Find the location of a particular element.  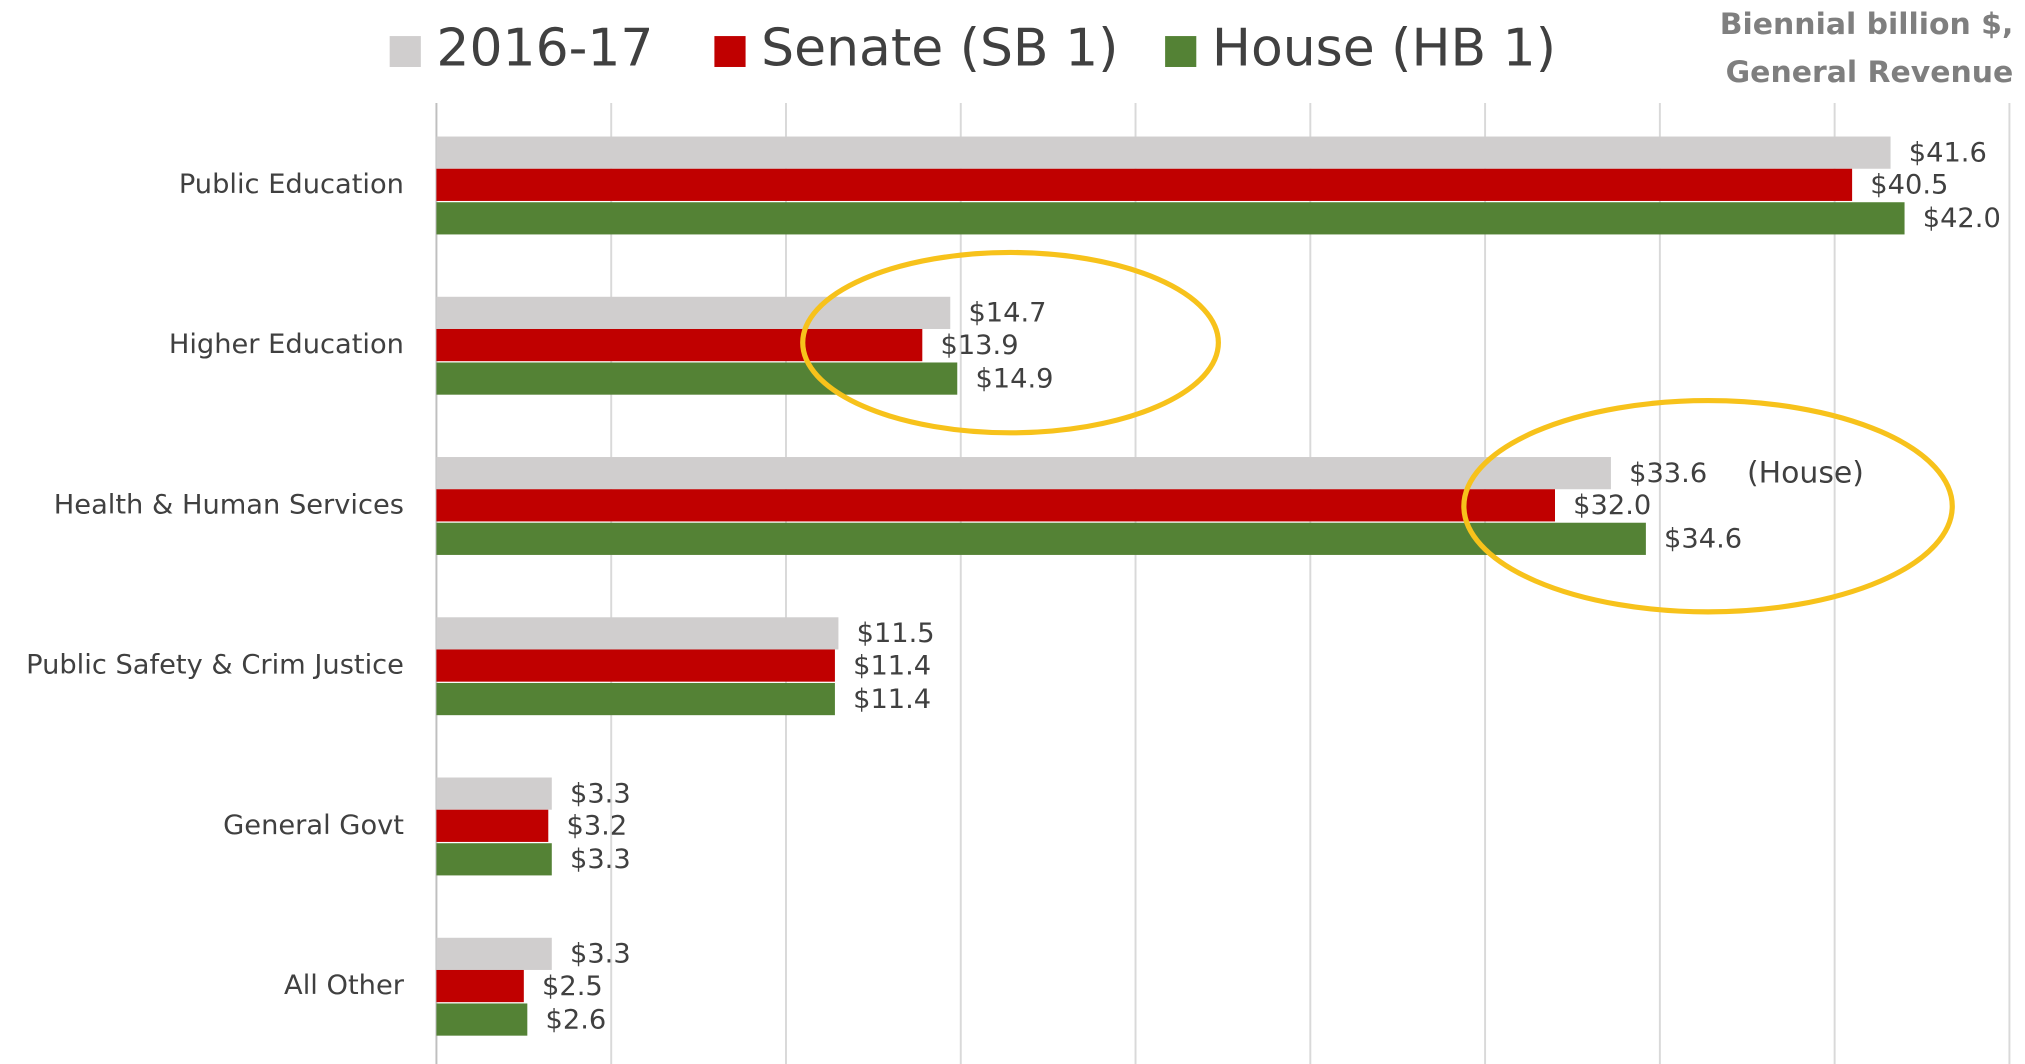

value-label: $3.2 is located at coordinates (596, 826).